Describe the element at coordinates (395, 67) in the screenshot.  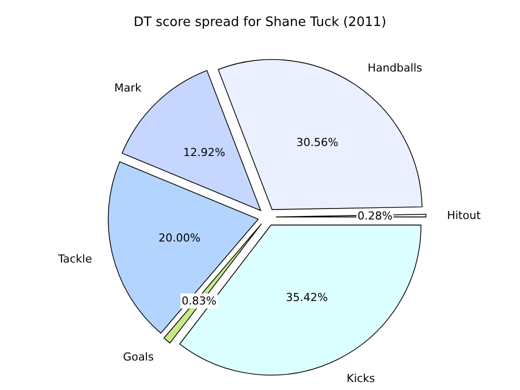
I see `slice-label: Handballs` at that location.